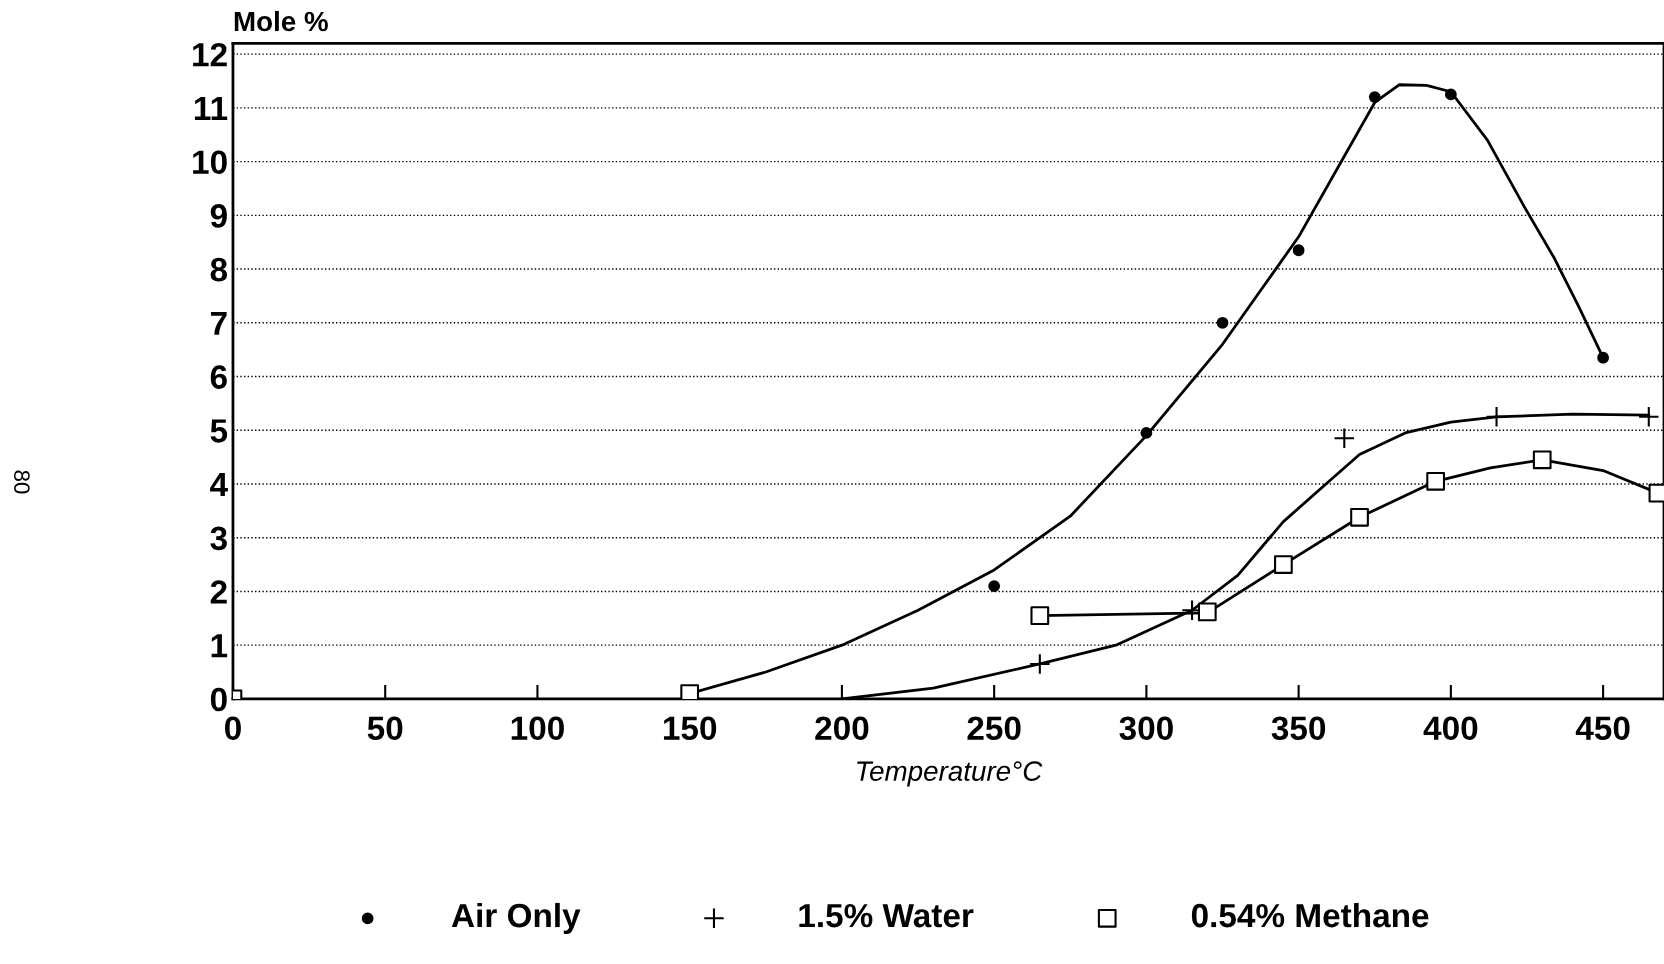  I want to click on x-tick-label: 400, so click(1450, 728).